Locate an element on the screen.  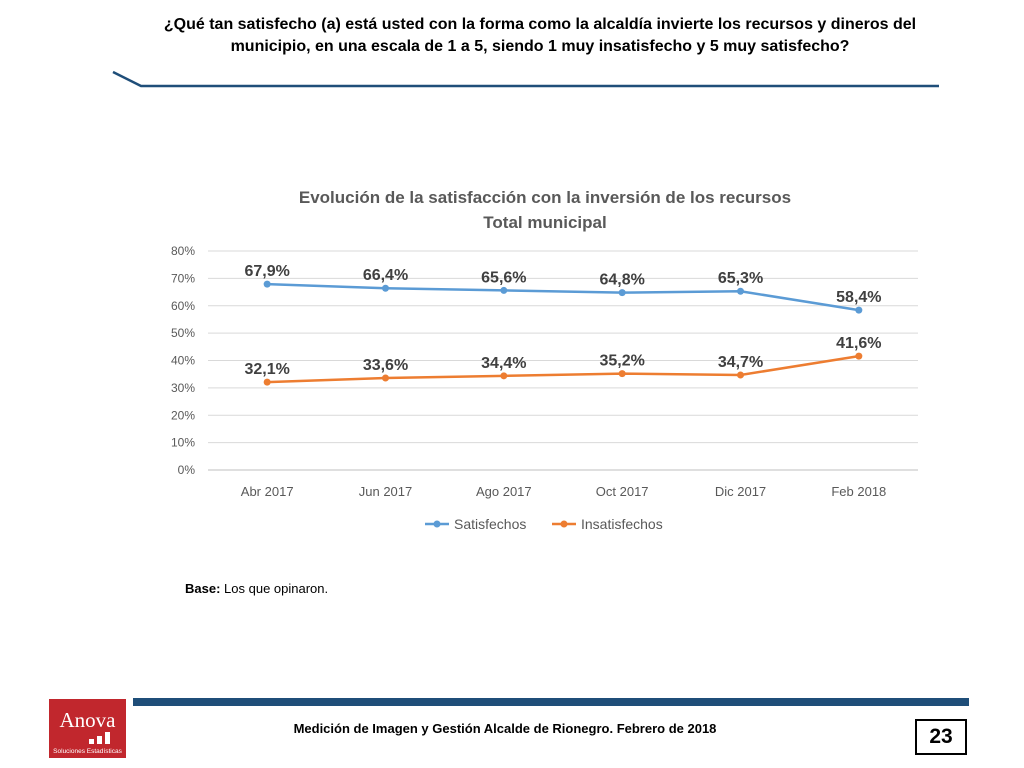
data-label-insatisfechos: 32,1% is located at coordinates (266, 369).